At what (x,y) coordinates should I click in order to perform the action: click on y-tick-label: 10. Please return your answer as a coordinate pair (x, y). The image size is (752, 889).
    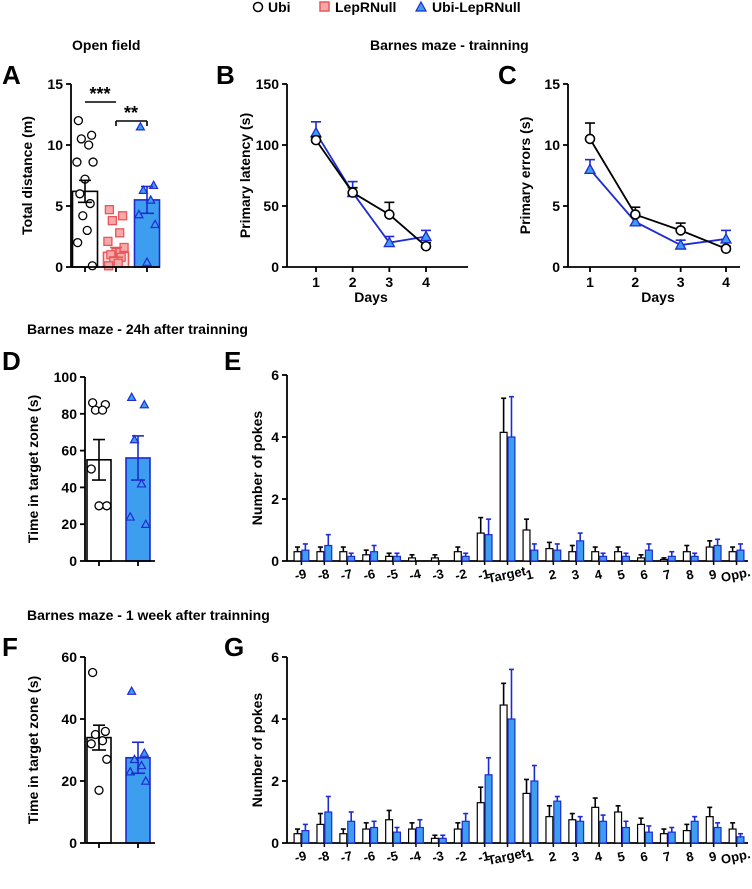
    Looking at the image, I should click on (552, 145).